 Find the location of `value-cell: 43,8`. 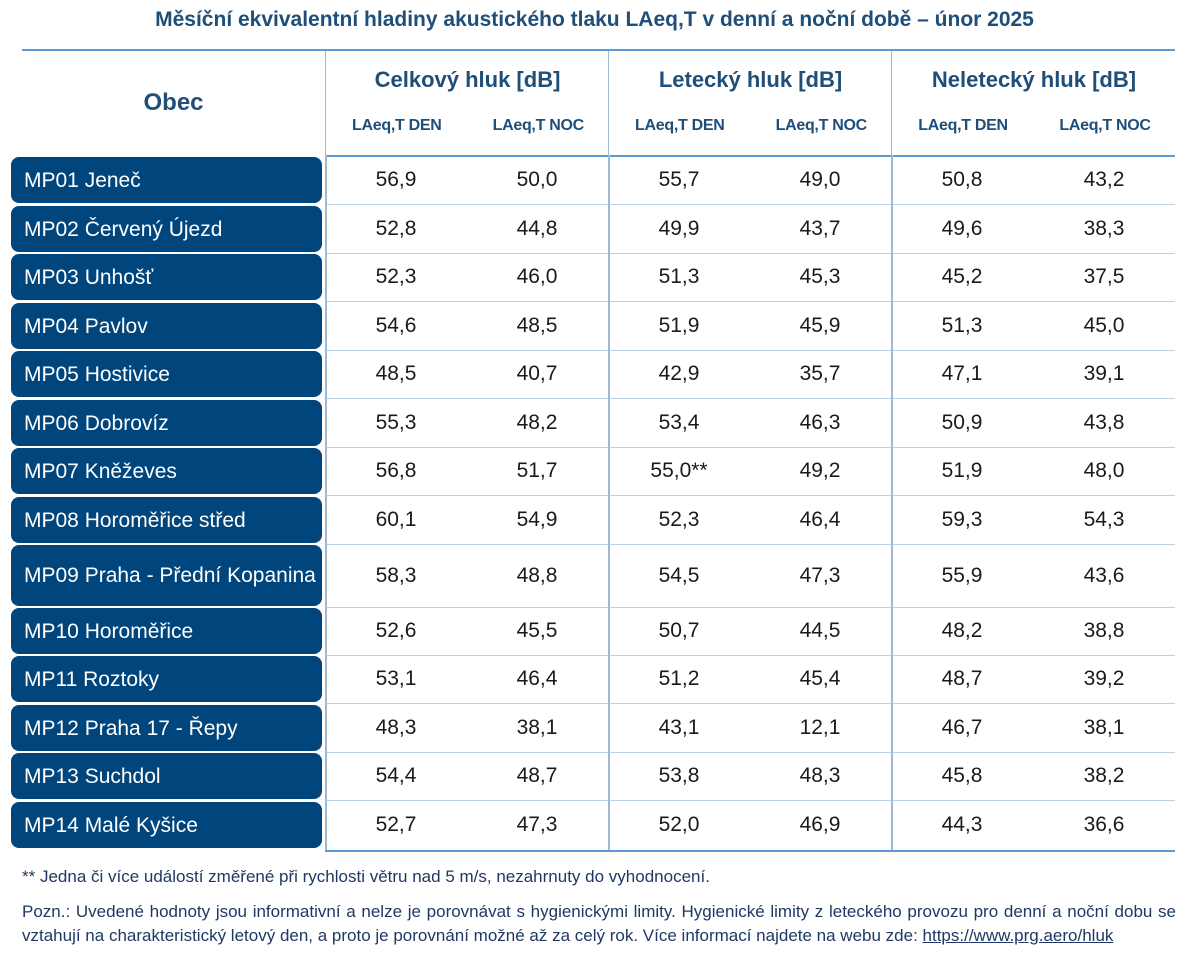

value-cell: 43,8 is located at coordinates (1104, 422).